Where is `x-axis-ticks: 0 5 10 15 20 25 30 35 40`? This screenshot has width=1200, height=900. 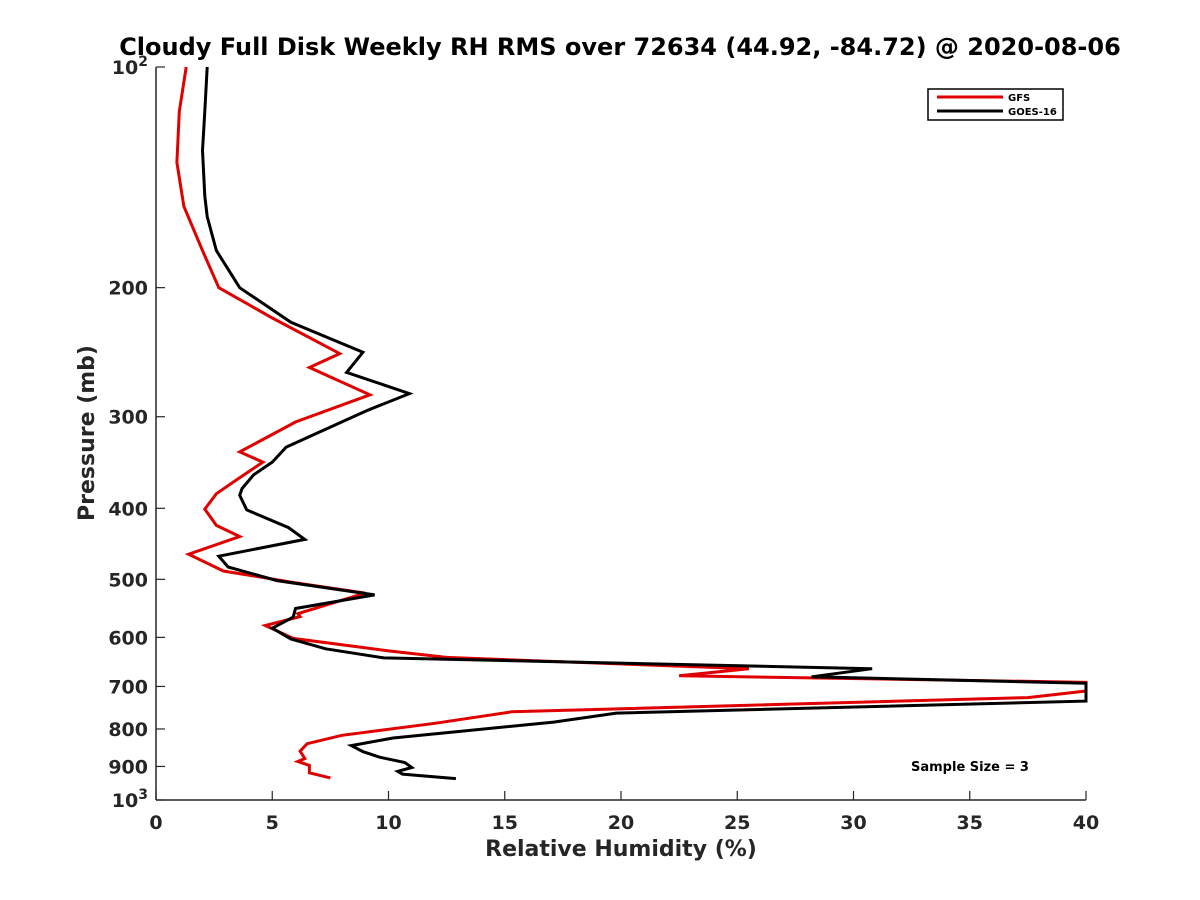
x-axis-ticks: 0 5 10 15 20 25 30 35 40 is located at coordinates (624, 812).